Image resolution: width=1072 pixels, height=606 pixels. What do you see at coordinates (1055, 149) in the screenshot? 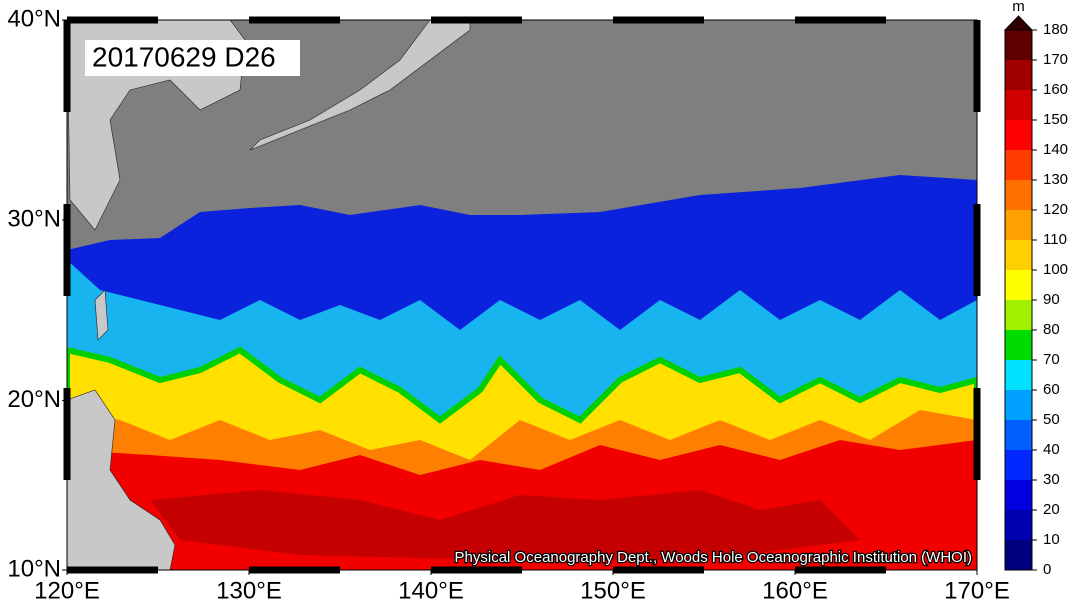
I see `colorbar-label: 140` at bounding box center [1055, 149].